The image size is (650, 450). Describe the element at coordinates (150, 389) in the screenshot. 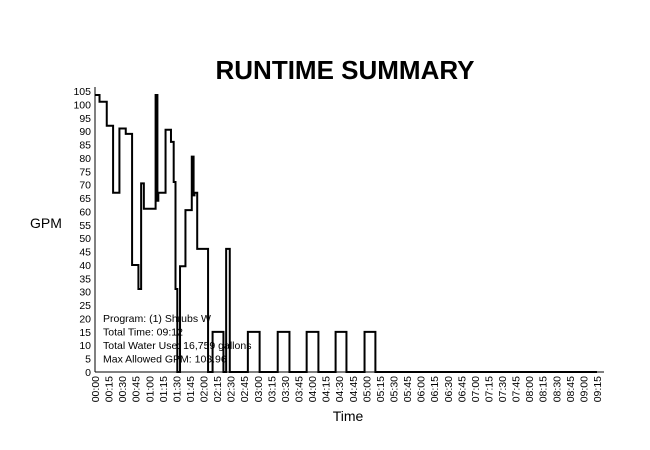

I see `x-tick-label: 01:00` at that location.